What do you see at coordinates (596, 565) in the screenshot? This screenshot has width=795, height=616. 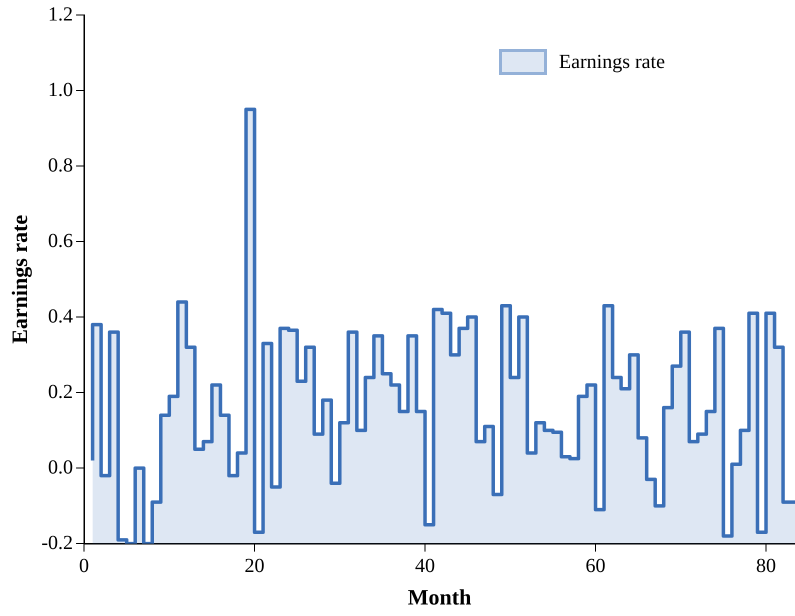 I see `x-tick-label: 60` at bounding box center [596, 565].